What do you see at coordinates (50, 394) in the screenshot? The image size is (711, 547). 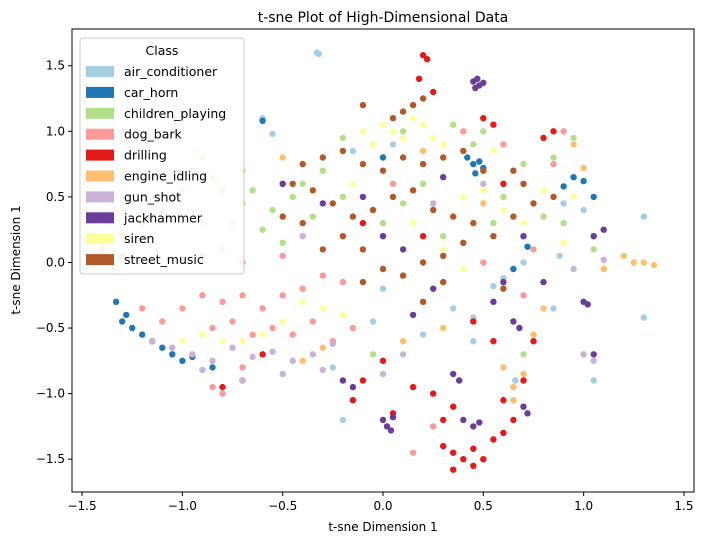 I see `y-tick-label: −1.0` at bounding box center [50, 394].